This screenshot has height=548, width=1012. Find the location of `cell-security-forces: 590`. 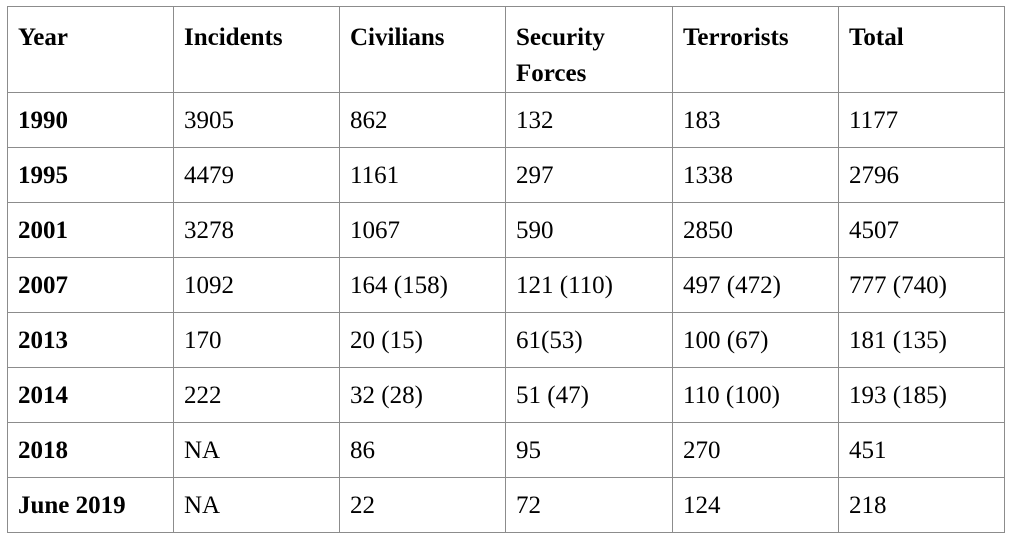

cell-security-forces: 590 is located at coordinates (589, 230).